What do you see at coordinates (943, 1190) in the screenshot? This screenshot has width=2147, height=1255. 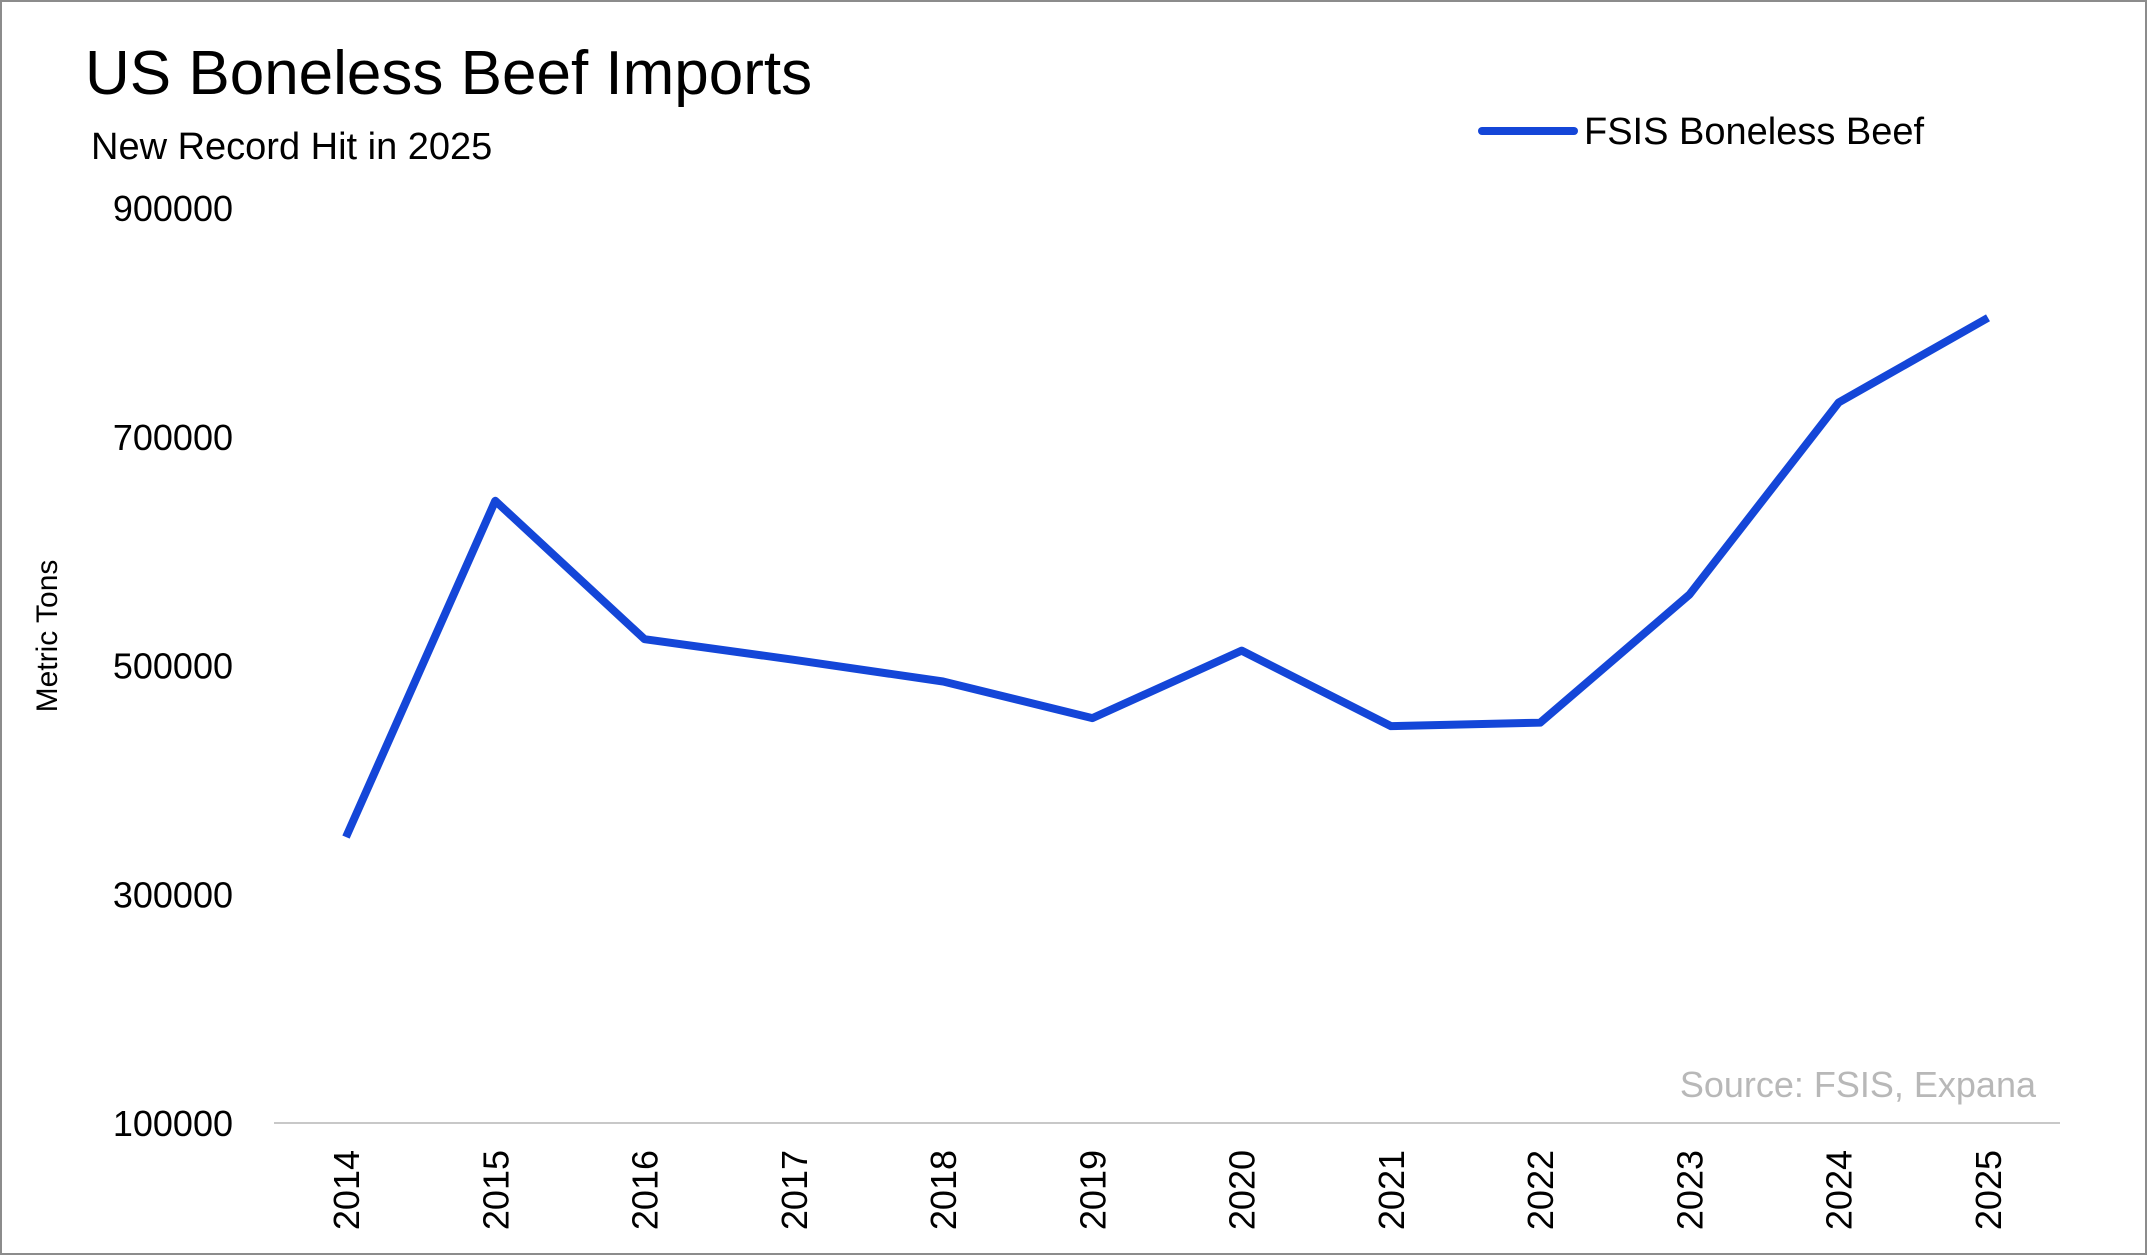 I see `x-tick-label: 2018` at bounding box center [943, 1190].